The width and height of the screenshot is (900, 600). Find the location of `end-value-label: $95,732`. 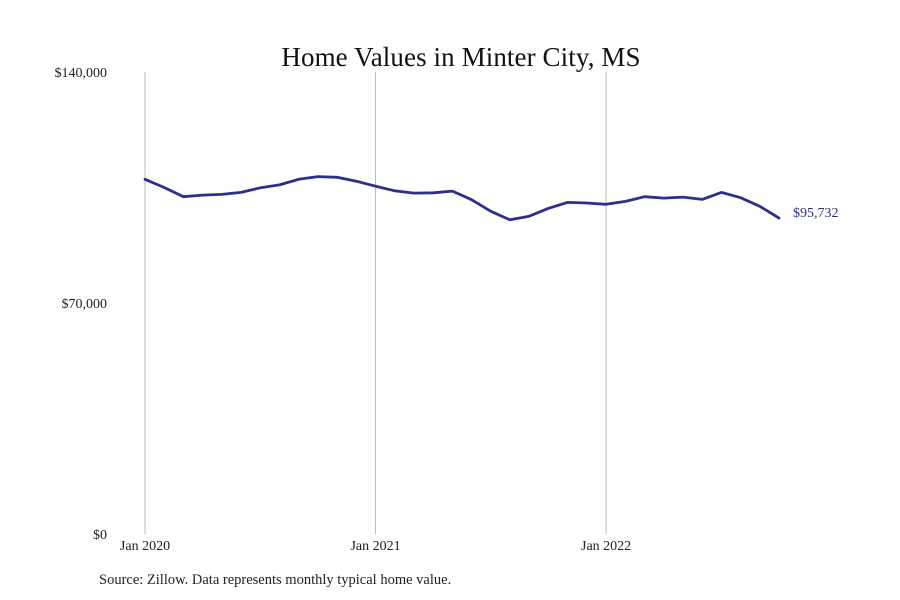

end-value-label: $95,732 is located at coordinates (816, 213).